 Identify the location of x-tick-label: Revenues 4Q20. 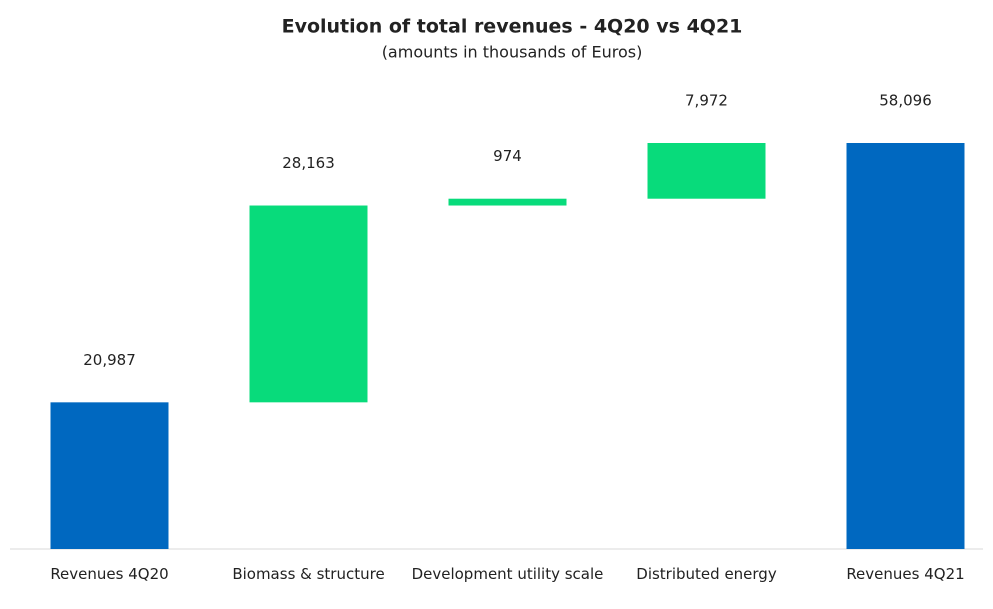
(109, 574).